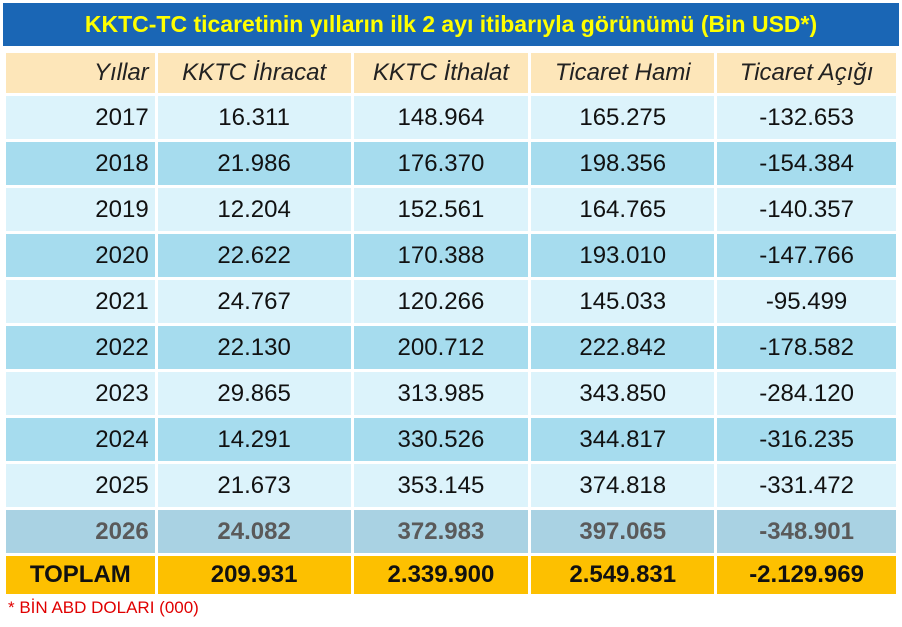 This screenshot has height=627, width=902. Describe the element at coordinates (80, 255) in the screenshot. I see `year-cell: 2020` at that location.